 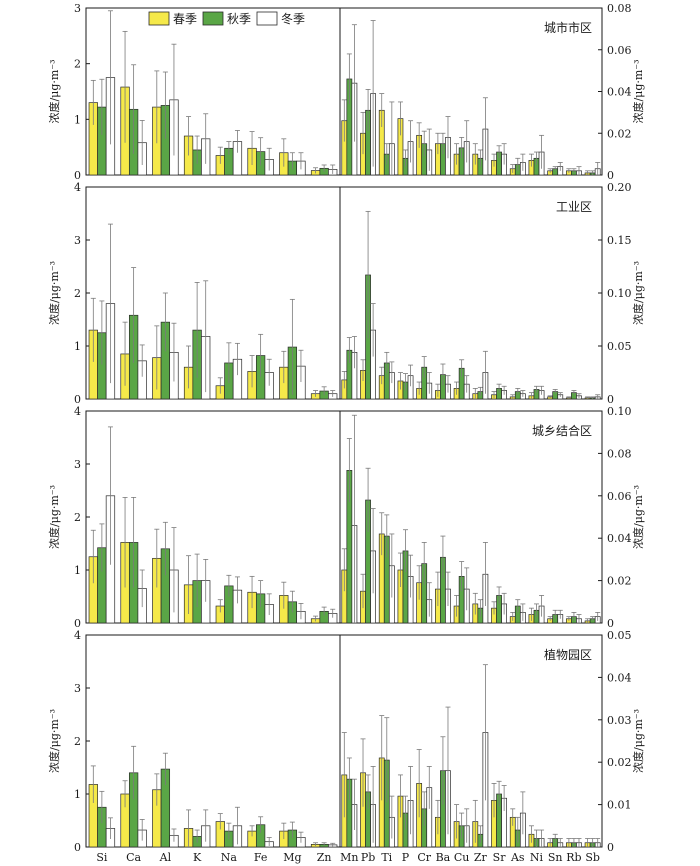 What do you see at coordinates (424, 857) in the screenshot?
I see `x-tick-label: Cr` at bounding box center [424, 857].